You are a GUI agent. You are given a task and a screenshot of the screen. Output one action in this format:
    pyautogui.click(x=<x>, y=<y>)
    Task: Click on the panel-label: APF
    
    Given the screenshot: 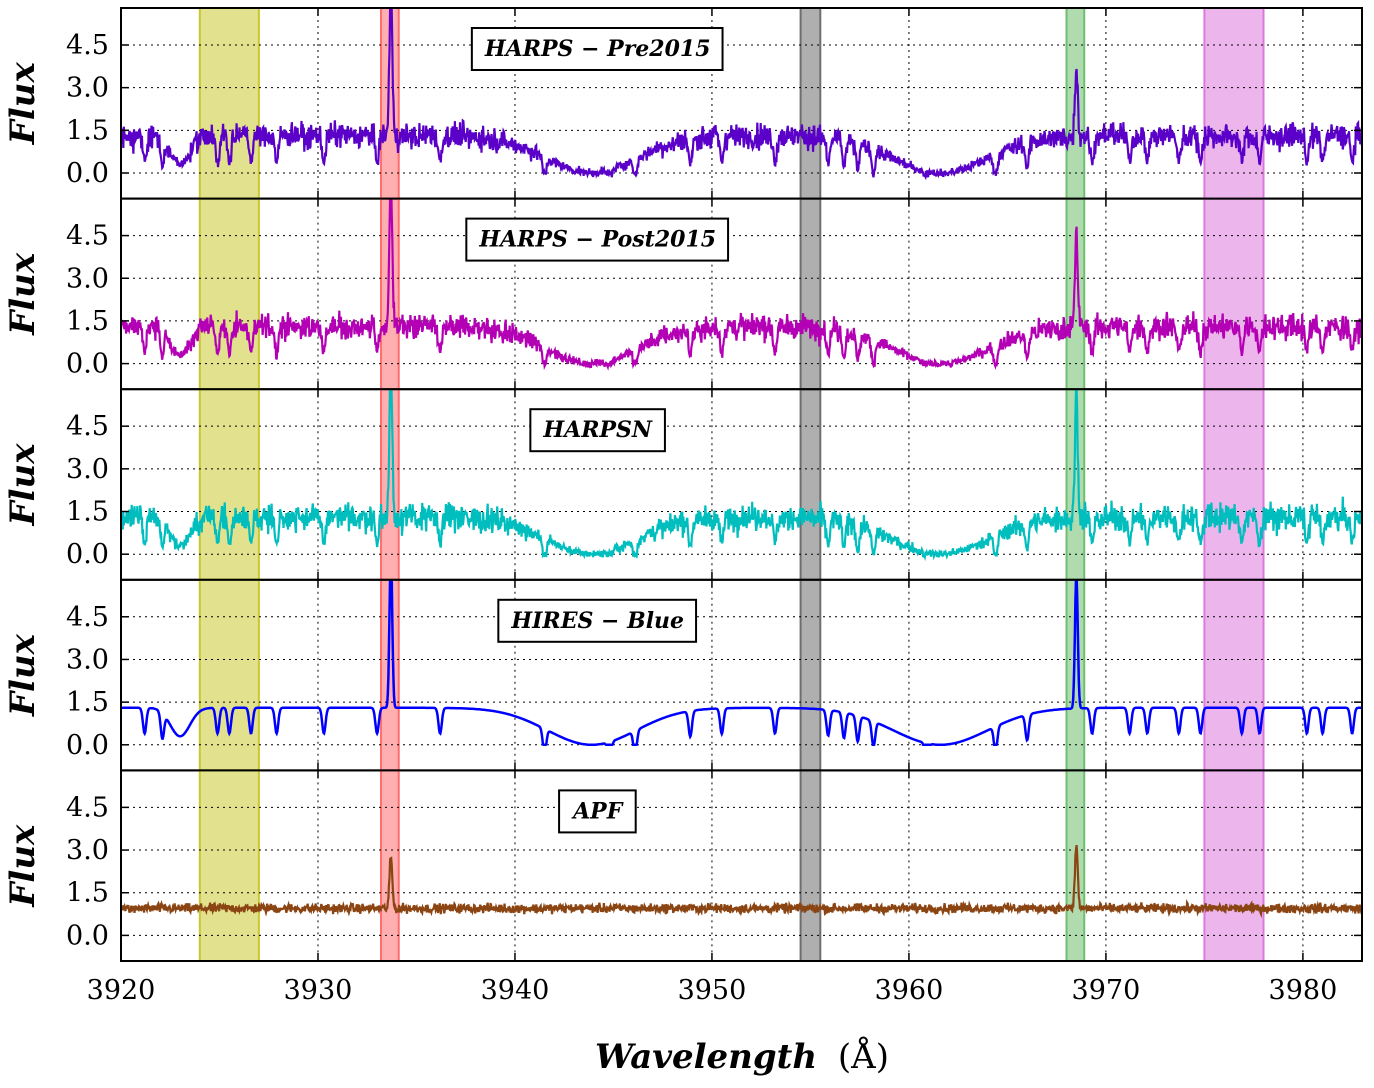 What is the action you would take?
    pyautogui.click(x=597, y=811)
    